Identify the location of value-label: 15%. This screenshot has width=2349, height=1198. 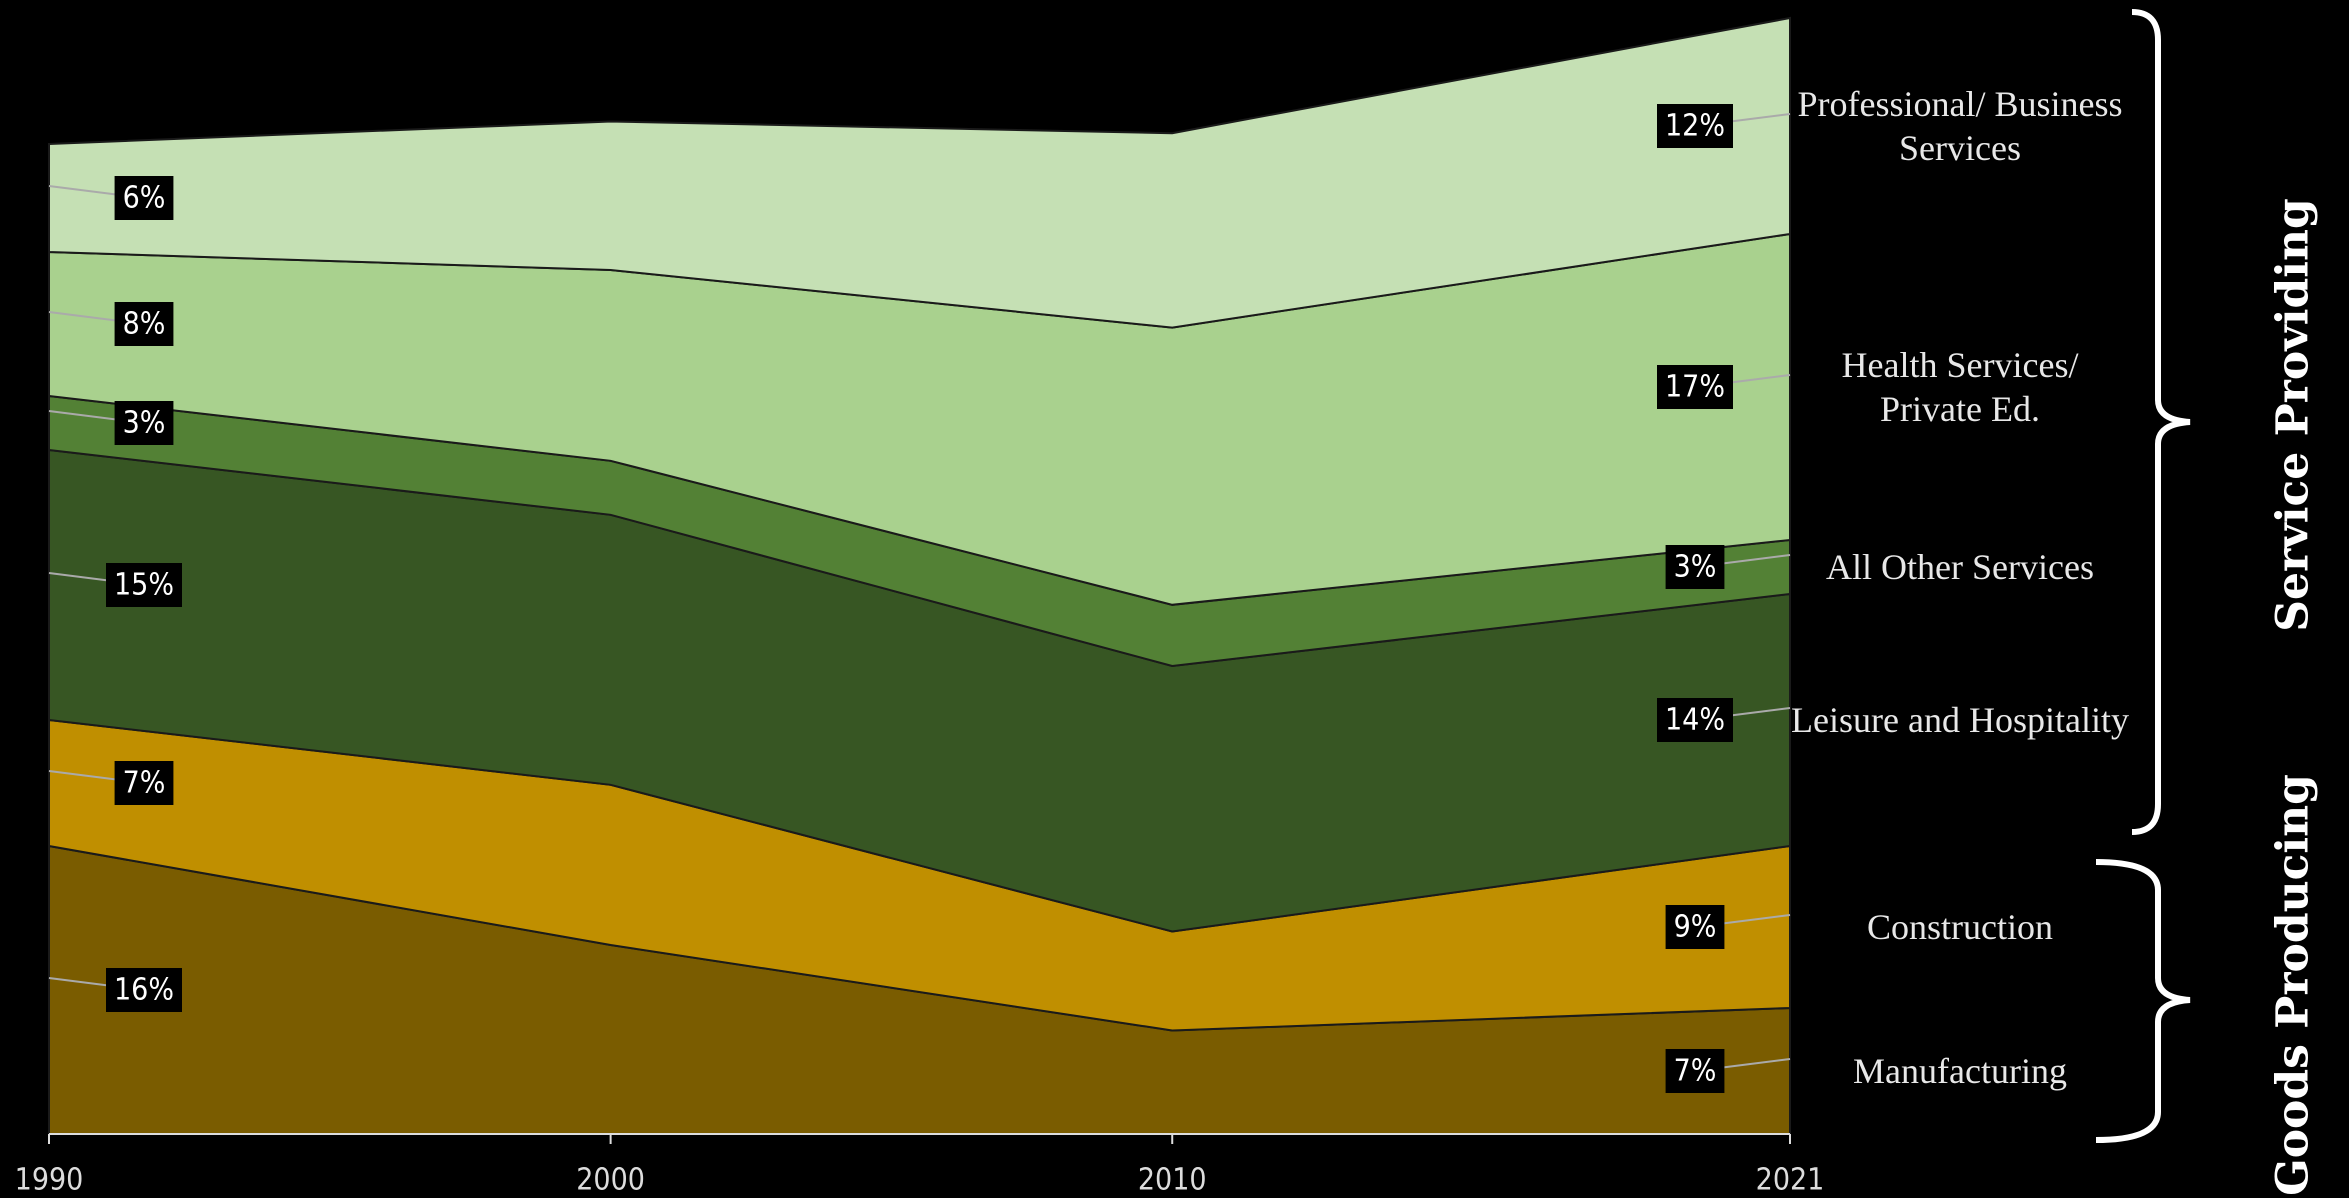
(115, 585).